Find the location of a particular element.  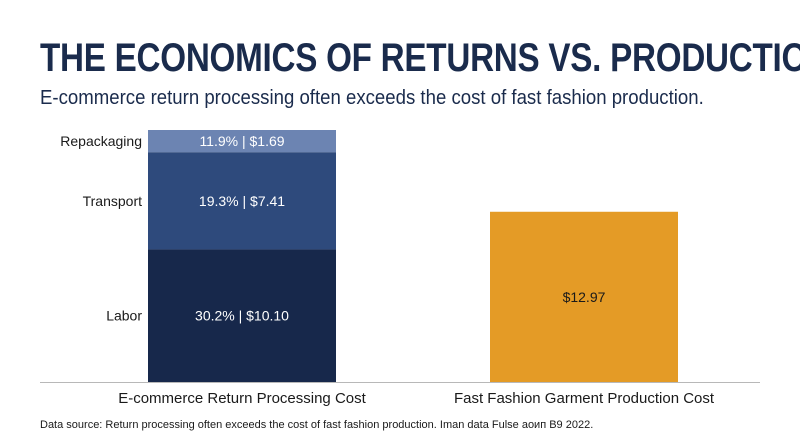

data-label-production: $12.97 is located at coordinates (584, 297).